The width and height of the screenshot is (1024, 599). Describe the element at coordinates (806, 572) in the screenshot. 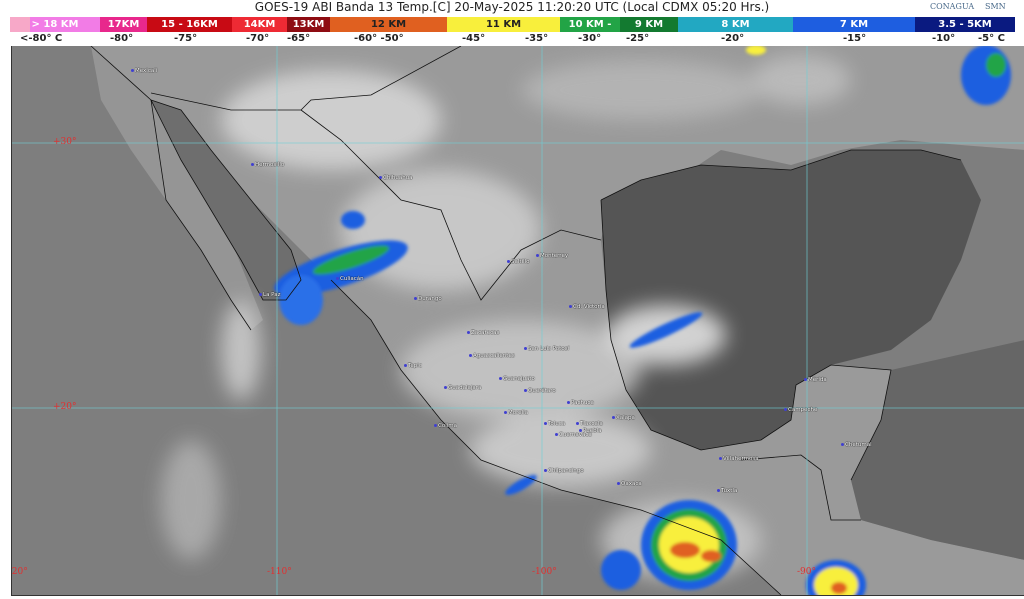

I see `lon-label: -90°` at that location.